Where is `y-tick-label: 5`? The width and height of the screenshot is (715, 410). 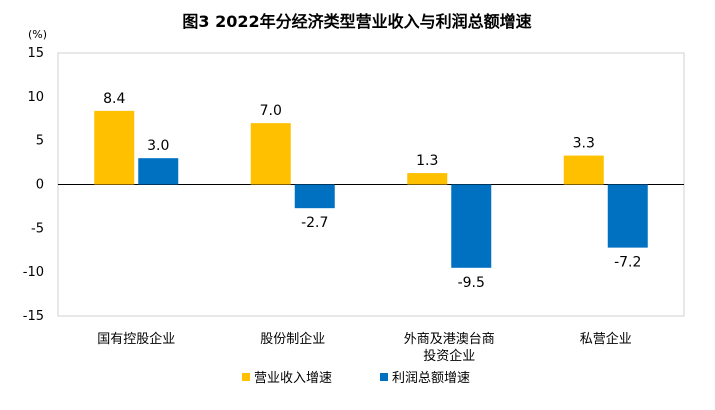
y-tick-label: 5 is located at coordinates (40, 141).